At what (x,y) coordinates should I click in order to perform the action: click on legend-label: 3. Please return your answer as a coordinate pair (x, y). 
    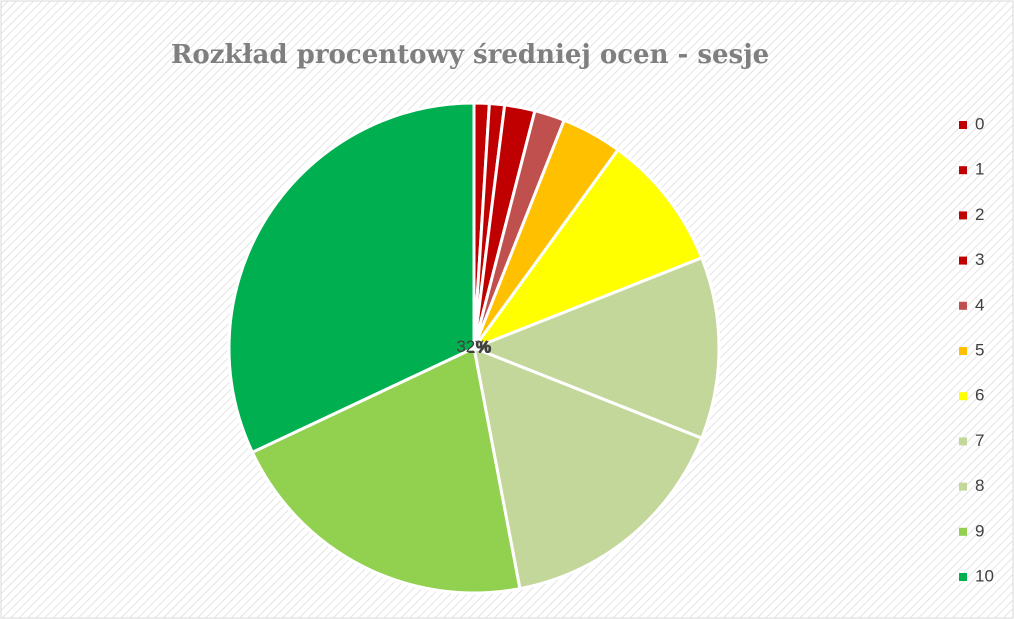
    Looking at the image, I should click on (979, 259).